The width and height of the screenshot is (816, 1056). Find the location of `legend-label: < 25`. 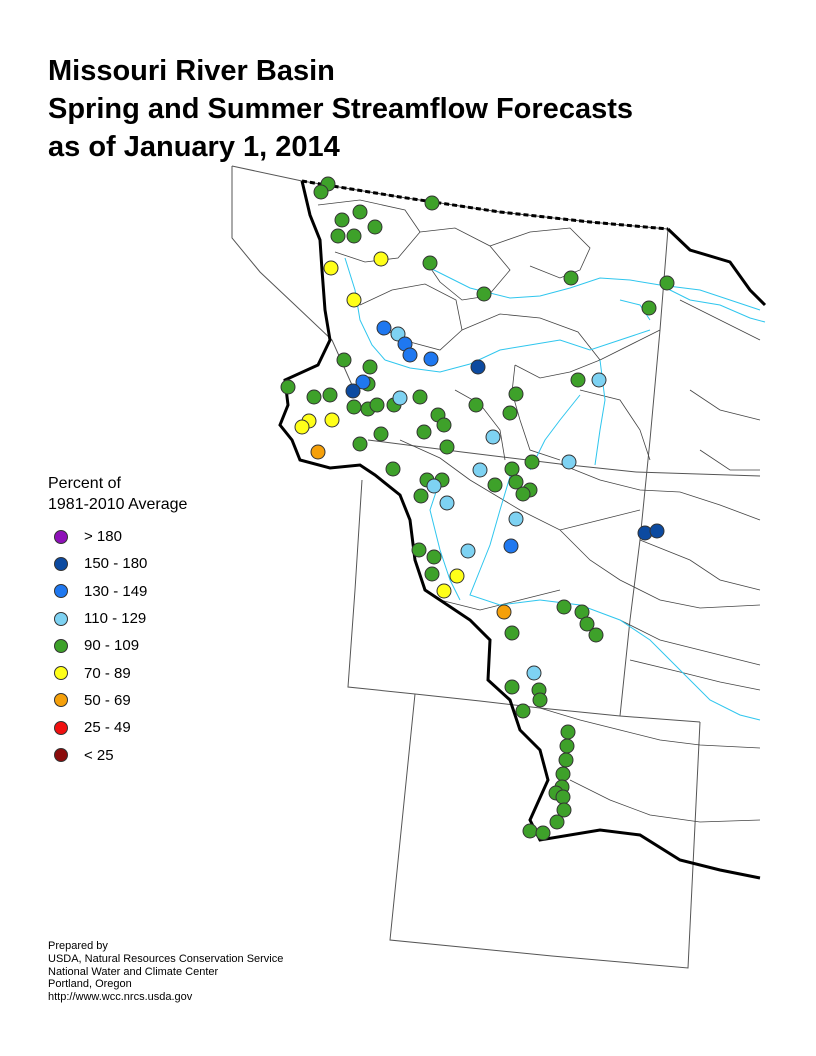

legend-label: < 25 is located at coordinates (99, 755).